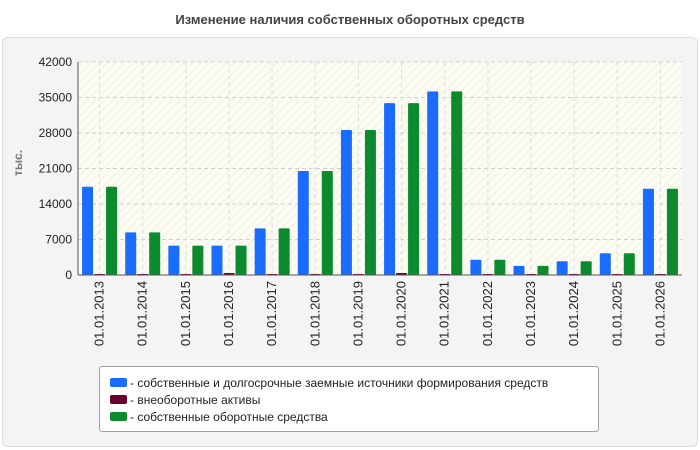  What do you see at coordinates (112, 230) in the screenshot?
I see `bar-series-3-01.01.2013` at bounding box center [112, 230].